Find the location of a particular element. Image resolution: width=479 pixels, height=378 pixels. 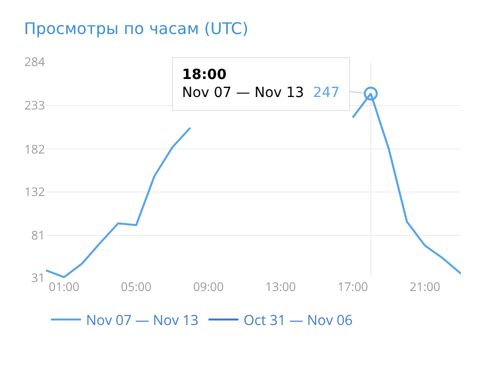

y-tick-label: 81 is located at coordinates (38, 235).